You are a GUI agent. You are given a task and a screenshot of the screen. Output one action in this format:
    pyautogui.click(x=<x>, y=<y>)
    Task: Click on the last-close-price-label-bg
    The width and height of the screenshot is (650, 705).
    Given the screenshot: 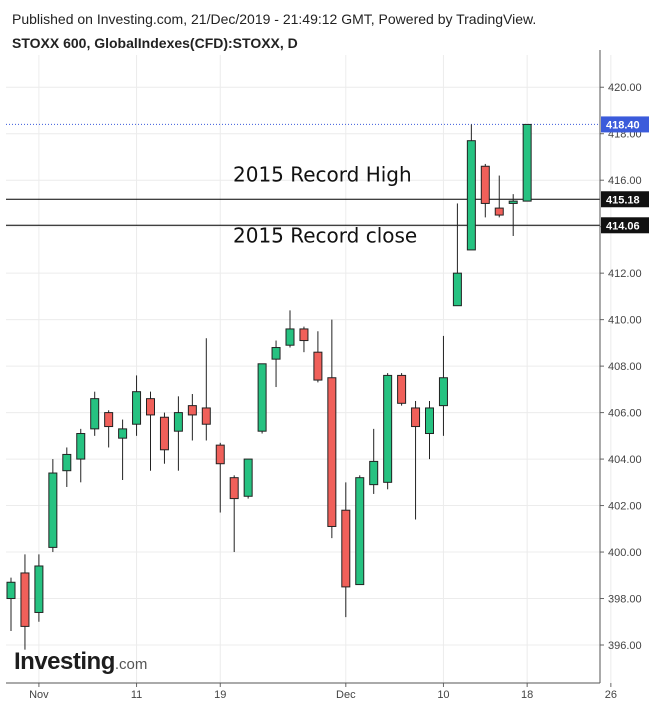 What is the action you would take?
    pyautogui.click(x=625, y=124)
    